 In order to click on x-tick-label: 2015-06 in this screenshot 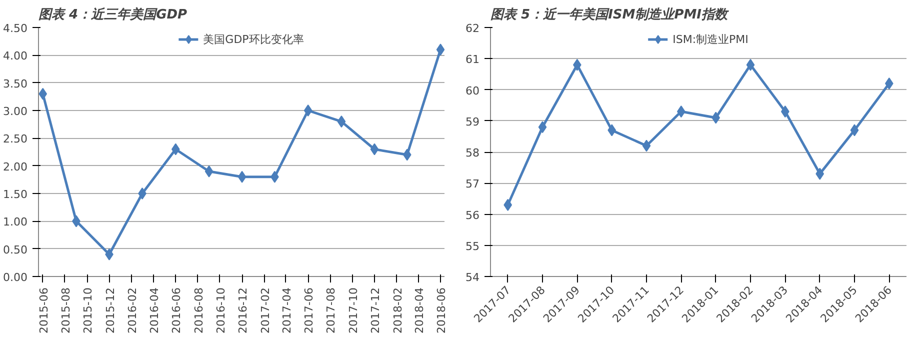, I will do `click(43, 310)`.